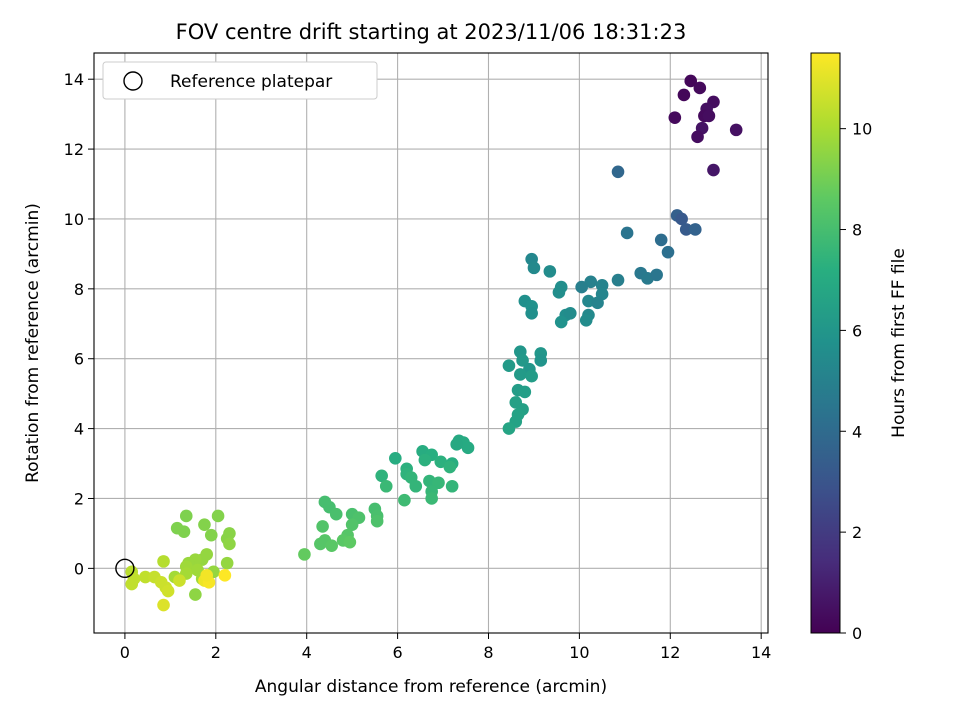 This screenshot has width=960, height=720. I want to click on x-tick-label: 2, so click(216, 652).